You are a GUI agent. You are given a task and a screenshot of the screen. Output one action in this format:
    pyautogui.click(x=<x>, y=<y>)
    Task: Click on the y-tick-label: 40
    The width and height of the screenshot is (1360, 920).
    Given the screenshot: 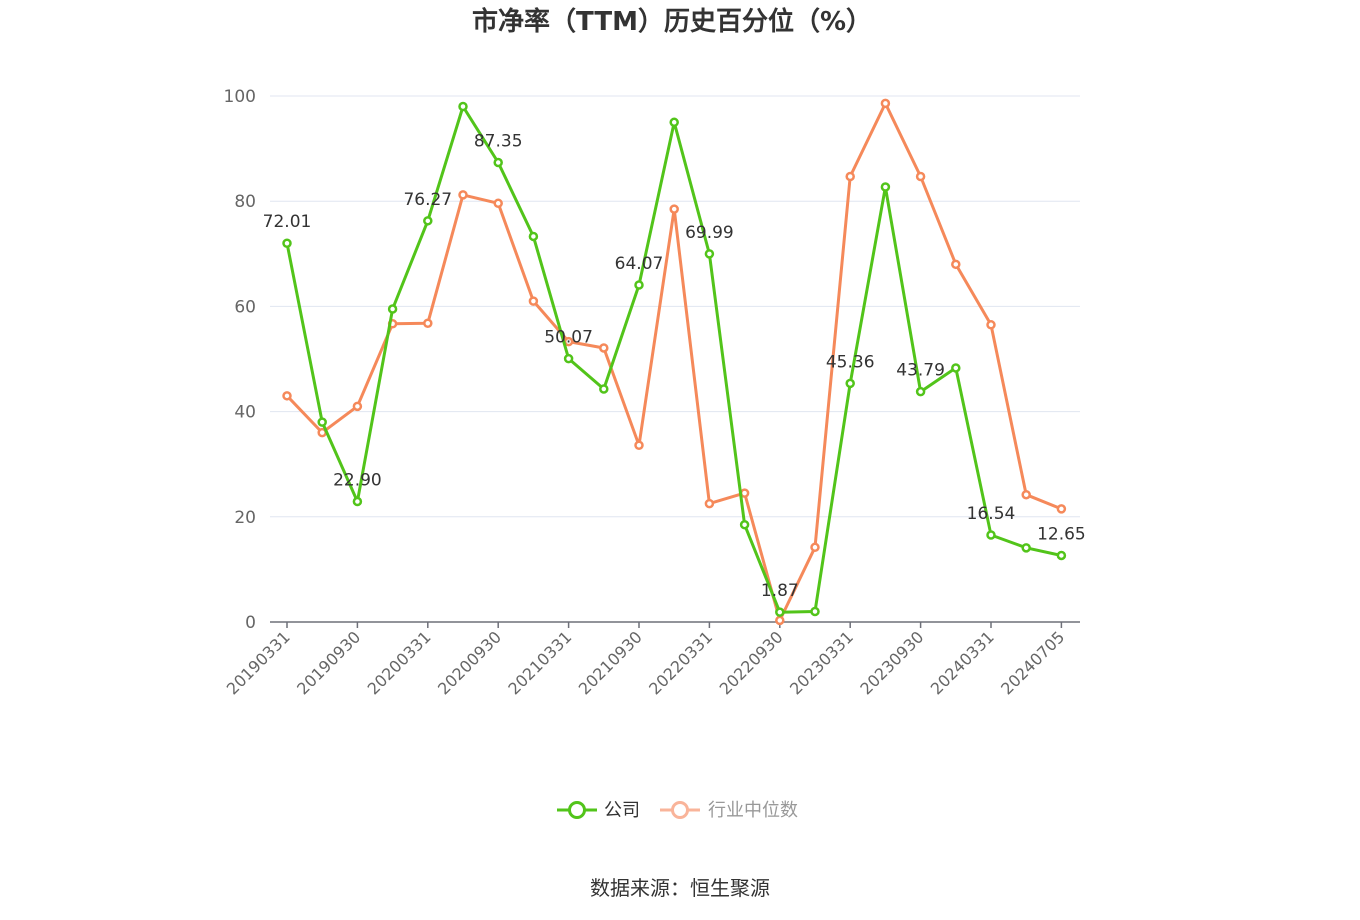 What is the action you would take?
    pyautogui.click(x=245, y=413)
    